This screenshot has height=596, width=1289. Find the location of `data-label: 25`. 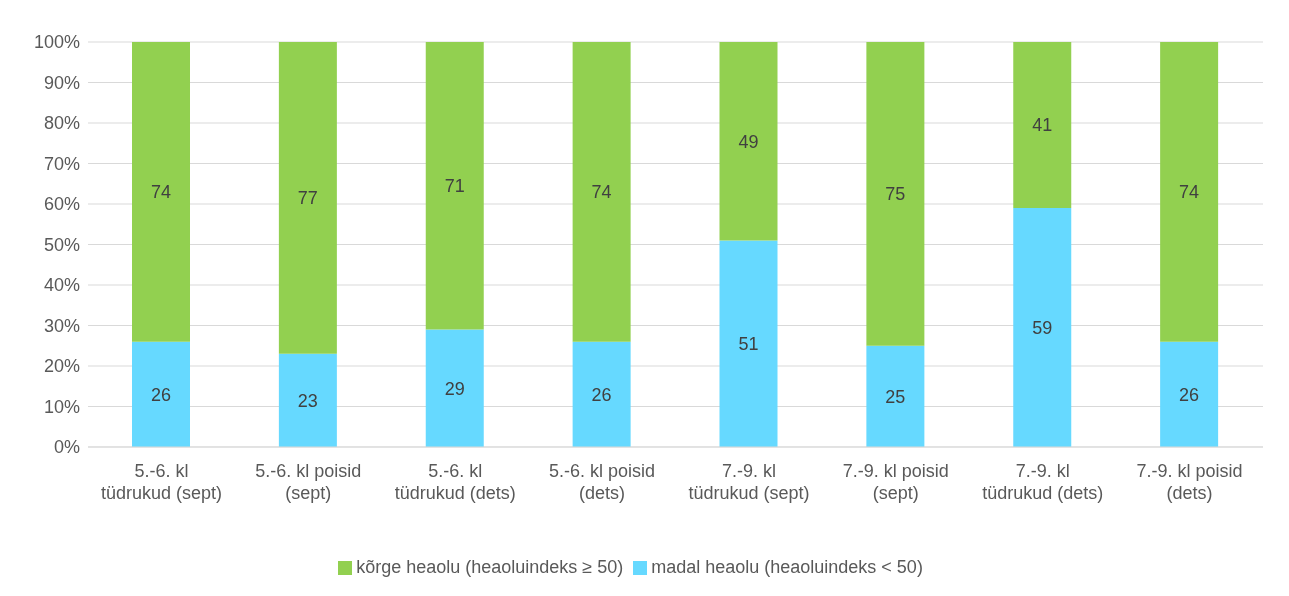

data-label: 25 is located at coordinates (895, 396).